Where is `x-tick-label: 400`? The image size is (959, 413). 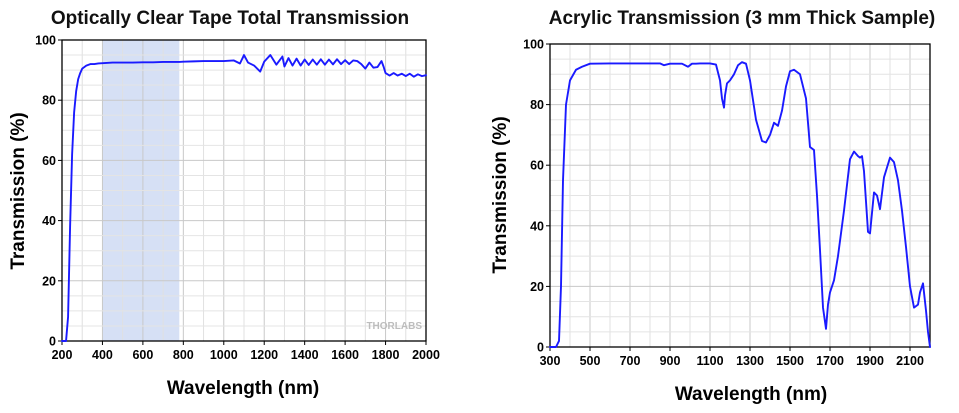
x-tick-label: 400 is located at coordinates (102, 355).